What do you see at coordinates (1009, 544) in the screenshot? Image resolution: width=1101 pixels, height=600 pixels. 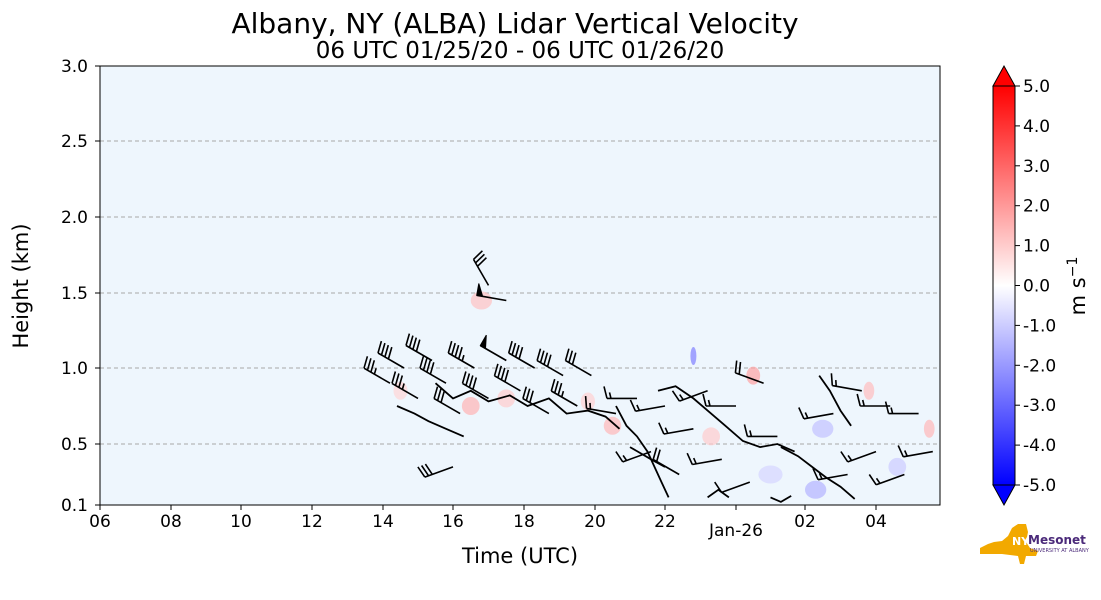 I see `nys-map-icon` at bounding box center [1009, 544].